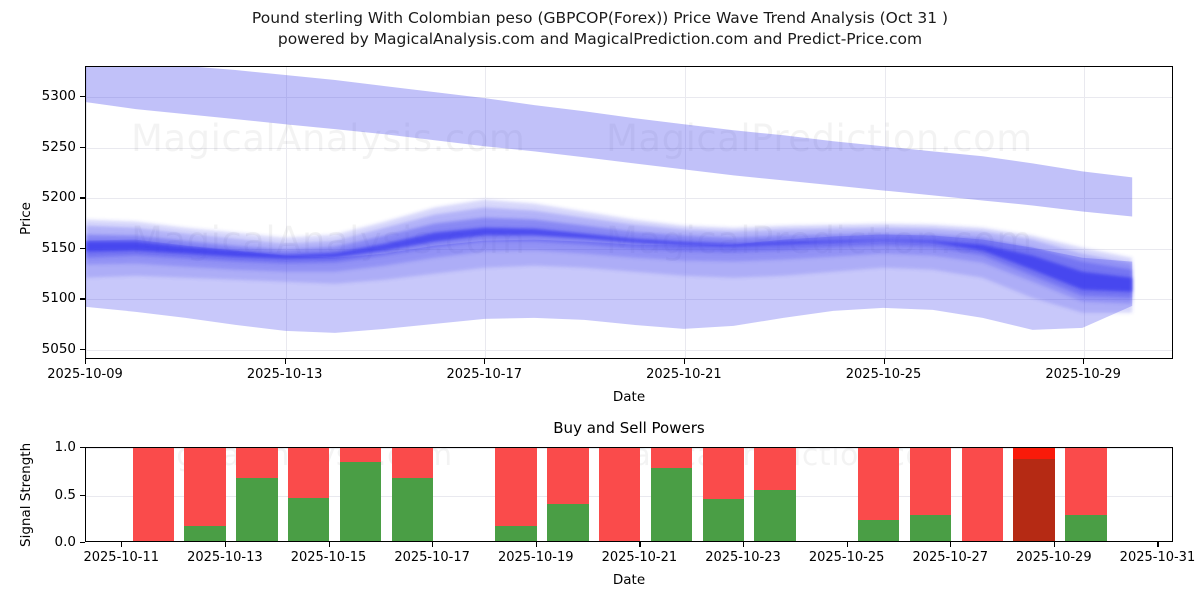 Image resolution: width=1200 pixels, height=600 pixels. Describe the element at coordinates (1034, 454) in the screenshot. I see `bar-highlight-cap` at that location.